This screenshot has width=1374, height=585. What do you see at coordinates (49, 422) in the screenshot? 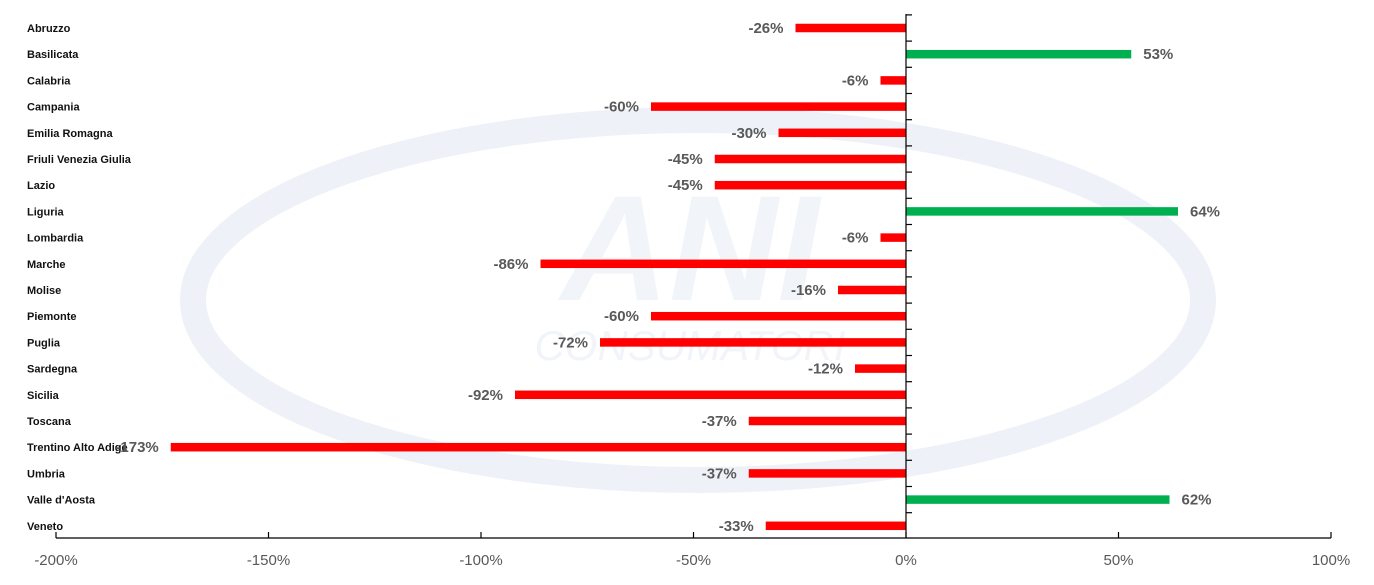
I see `category-label: Toscana` at bounding box center [49, 422].